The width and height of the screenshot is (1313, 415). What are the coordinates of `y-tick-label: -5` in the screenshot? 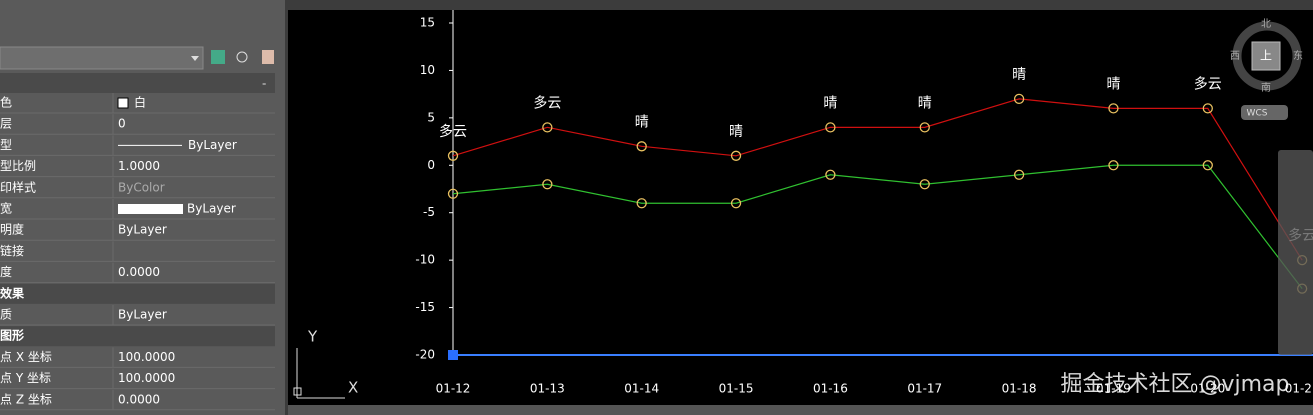 It's located at (429, 212).